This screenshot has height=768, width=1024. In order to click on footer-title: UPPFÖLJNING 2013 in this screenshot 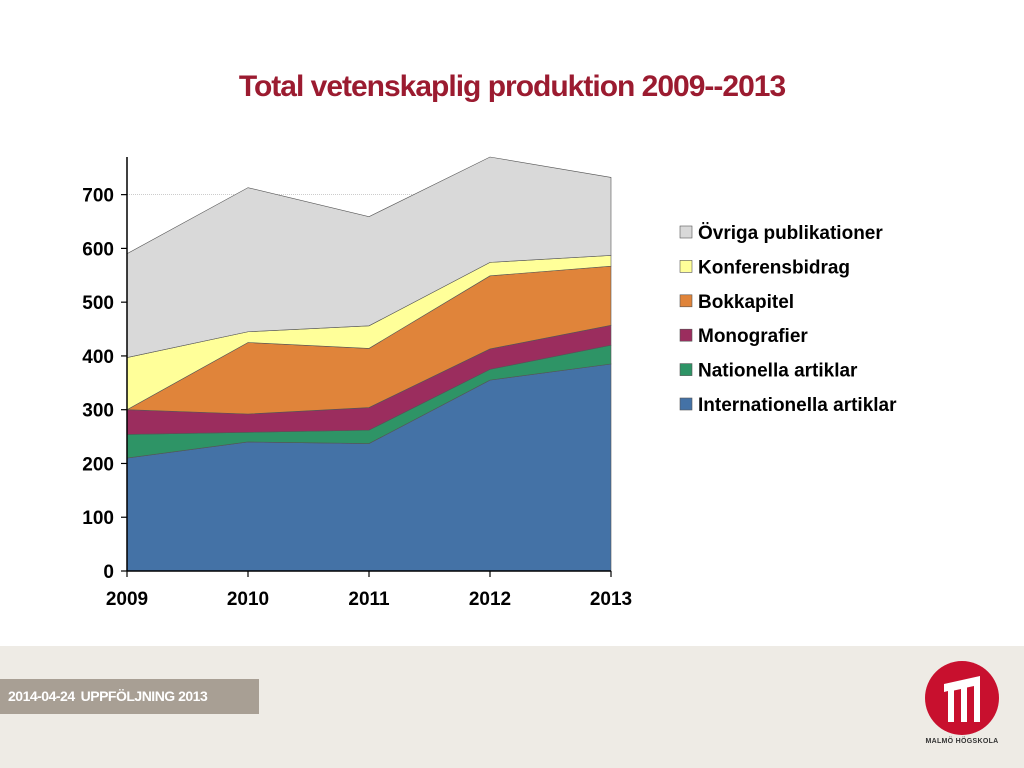, I will do `click(144, 696)`.